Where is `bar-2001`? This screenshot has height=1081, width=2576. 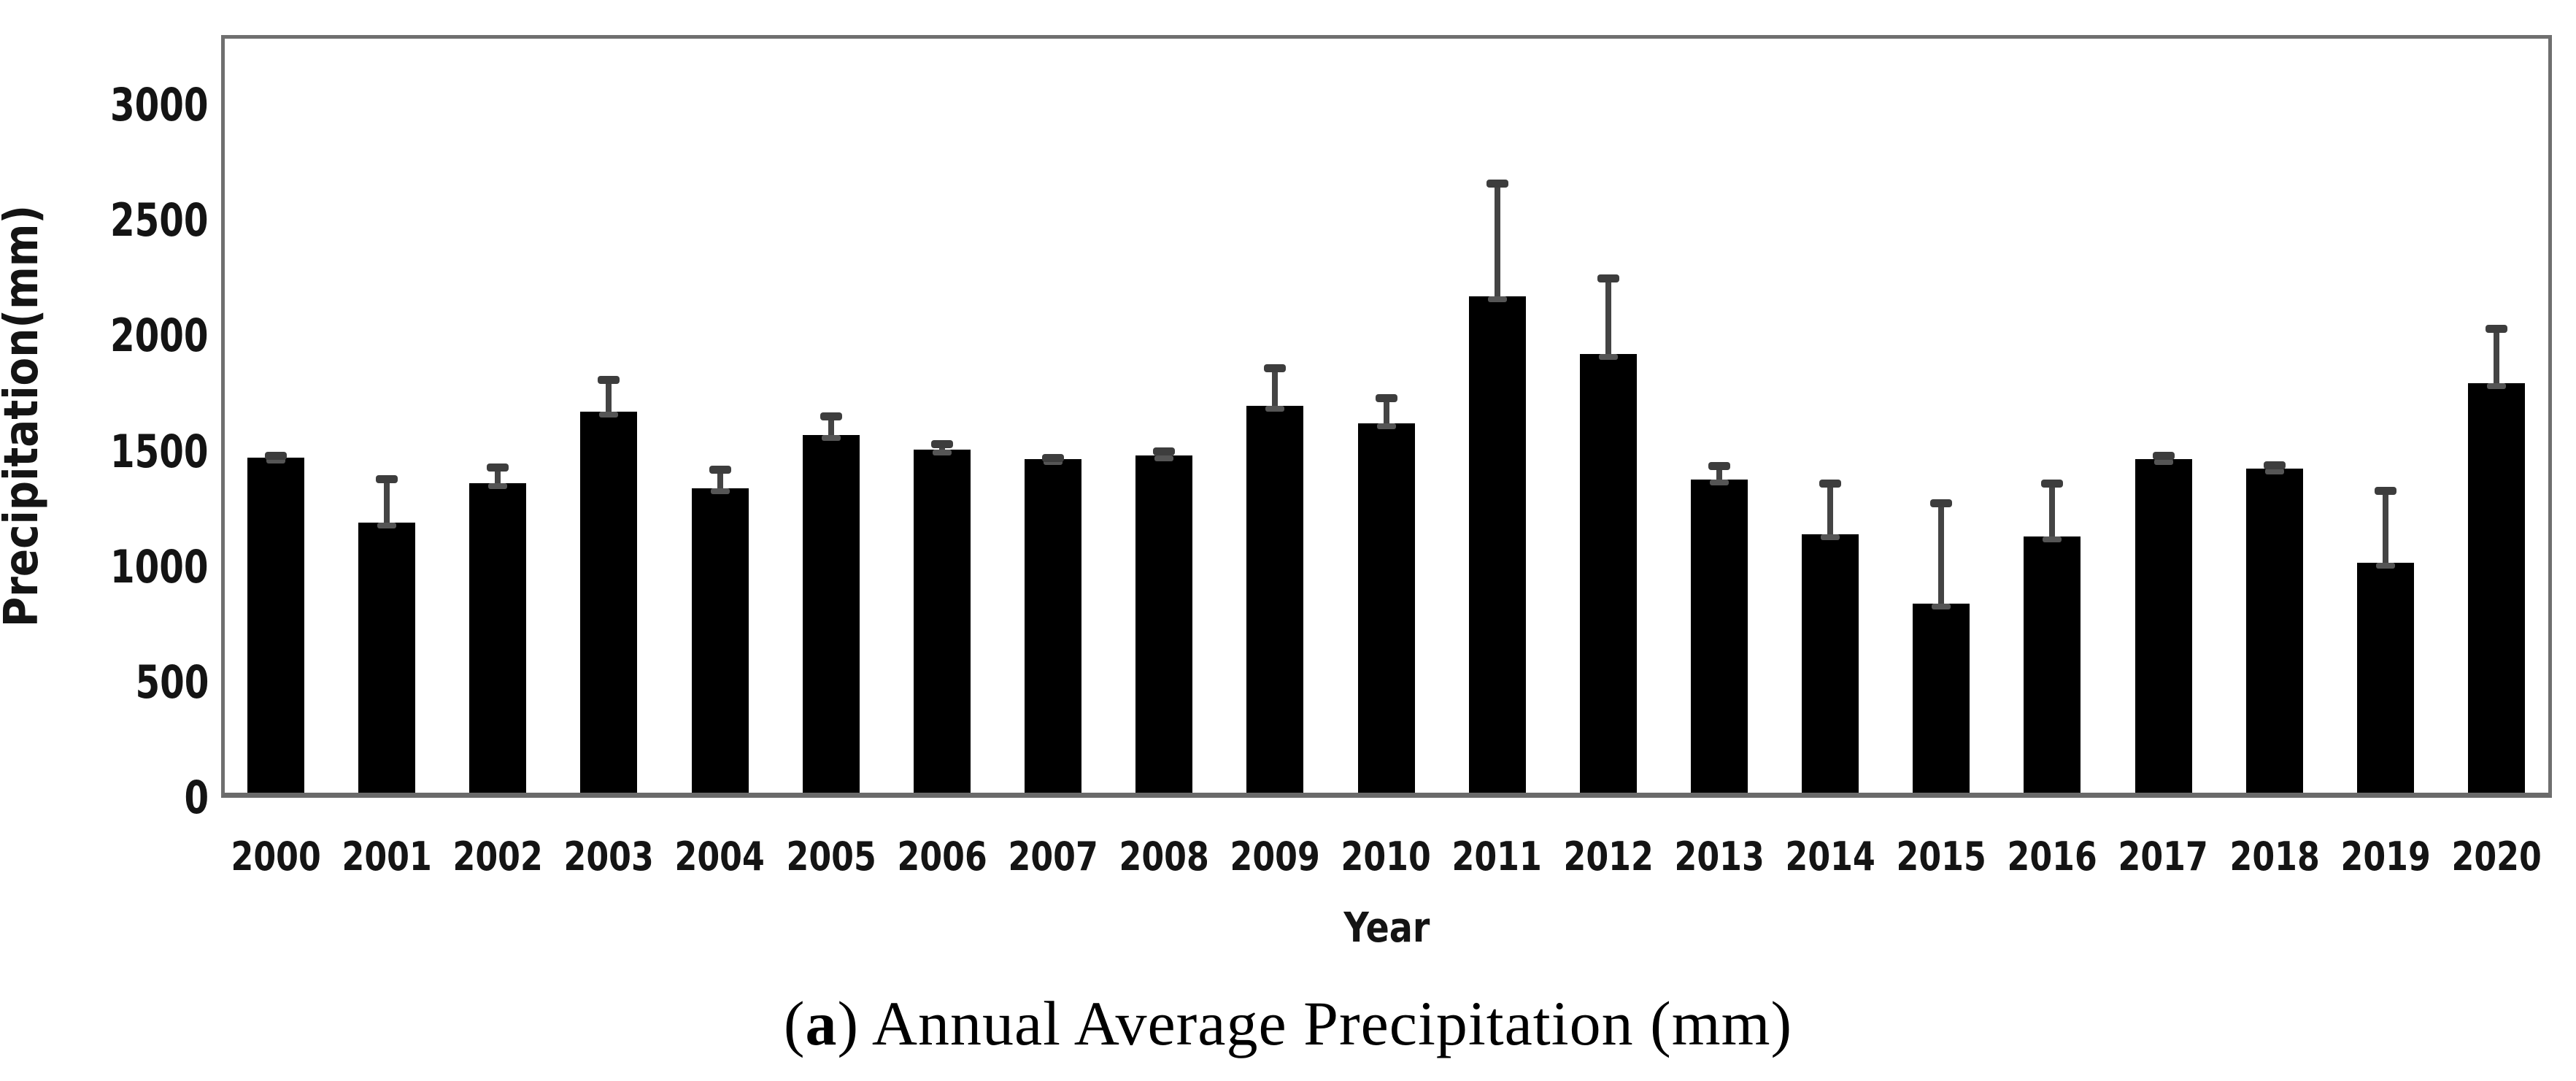 bar-2001 is located at coordinates (387, 658).